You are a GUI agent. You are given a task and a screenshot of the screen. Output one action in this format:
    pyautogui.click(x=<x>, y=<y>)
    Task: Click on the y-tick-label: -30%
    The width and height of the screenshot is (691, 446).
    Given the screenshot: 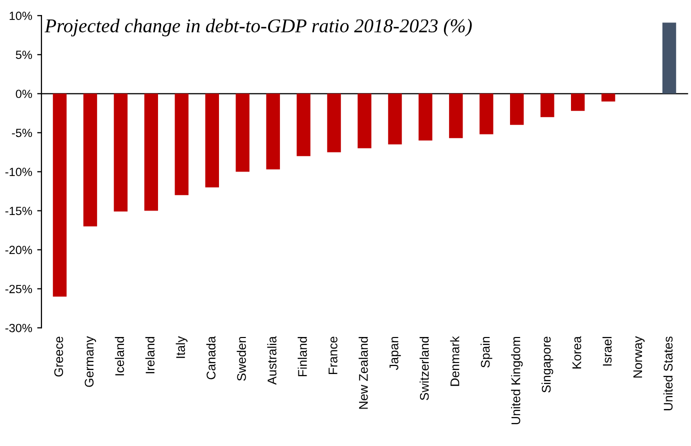 What is the action you would take?
    pyautogui.click(x=18, y=328)
    